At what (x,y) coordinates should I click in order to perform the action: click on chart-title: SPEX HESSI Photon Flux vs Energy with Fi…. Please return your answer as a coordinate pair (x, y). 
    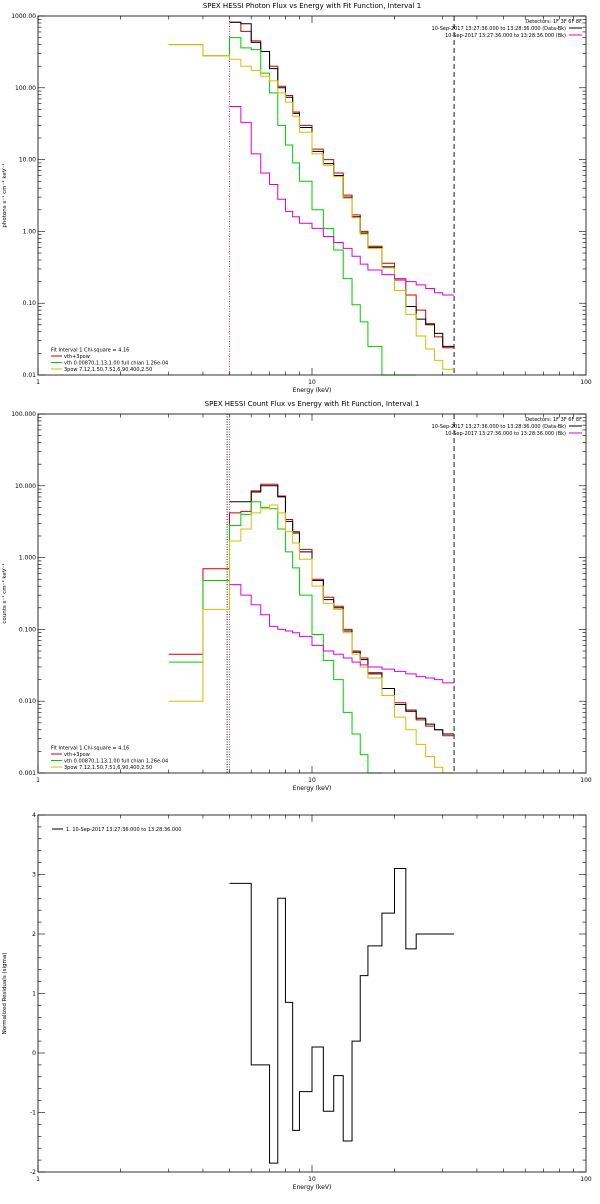
    Looking at the image, I should click on (312, 6).